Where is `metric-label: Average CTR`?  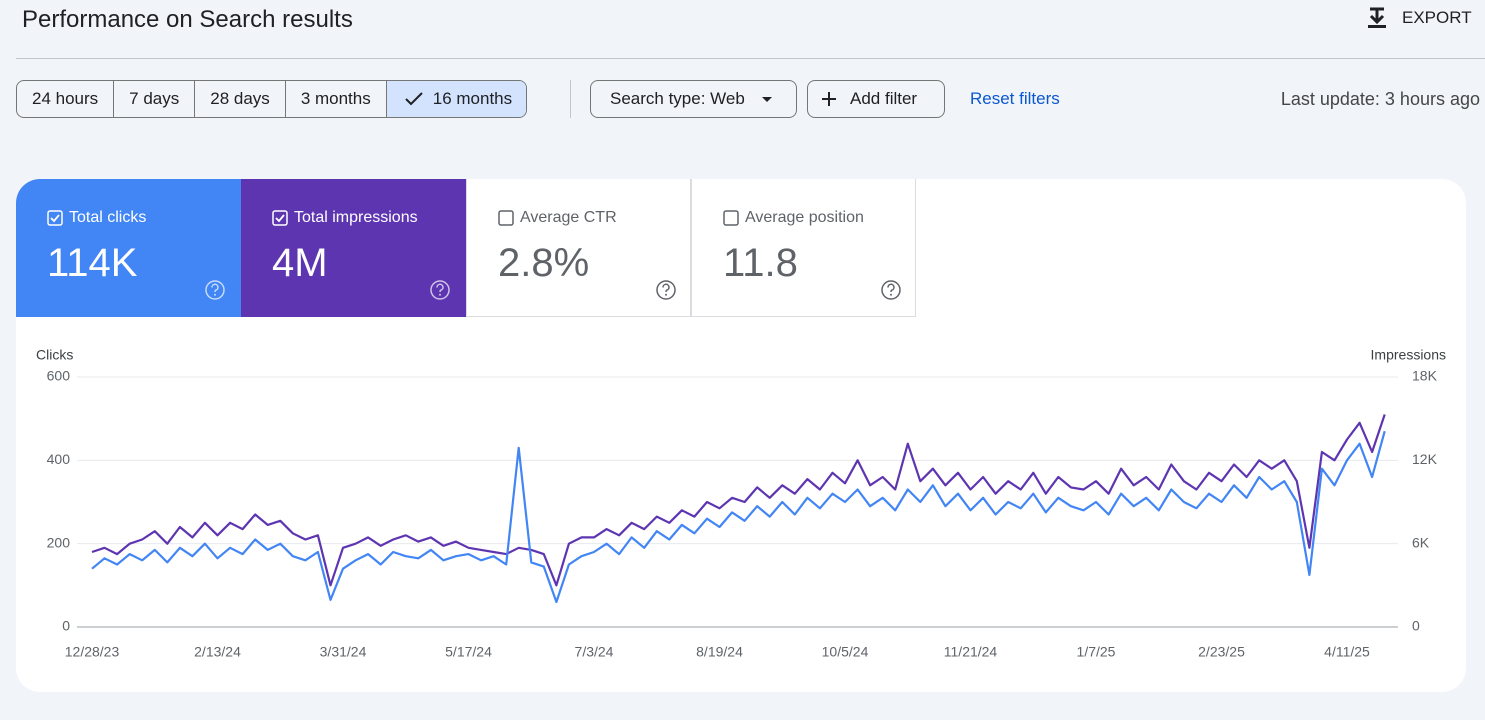
metric-label: Average CTR is located at coordinates (568, 217).